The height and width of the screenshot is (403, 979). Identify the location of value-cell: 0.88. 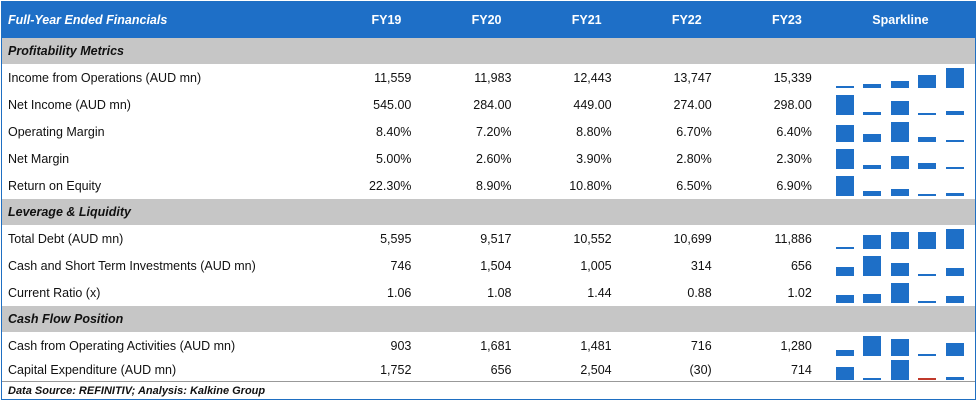
(699, 292).